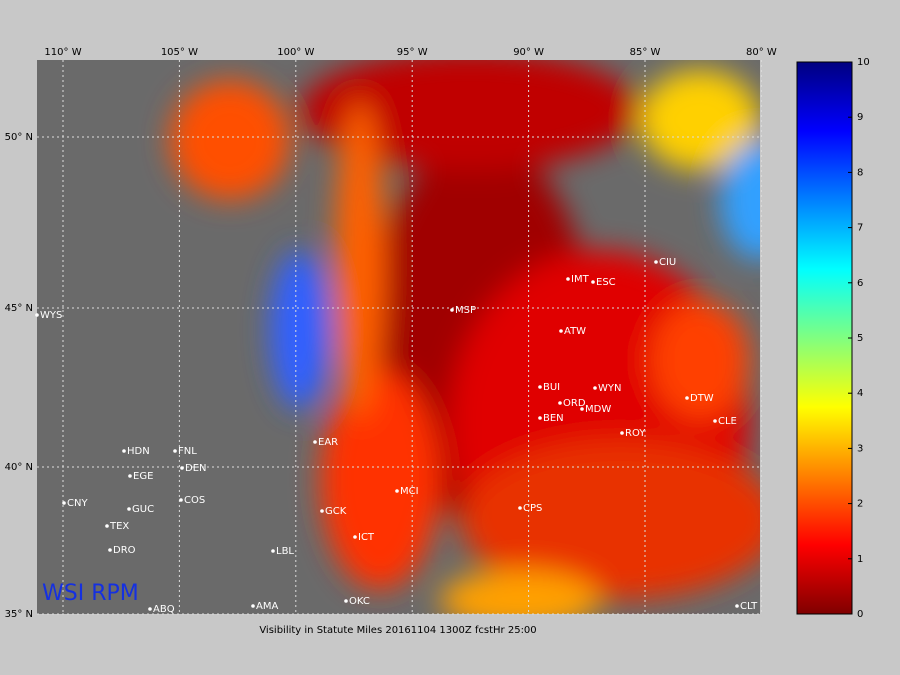 Image resolution: width=900 pixels, height=675 pixels. Describe the element at coordinates (553, 418) in the screenshot. I see `station-label: BEN` at that location.